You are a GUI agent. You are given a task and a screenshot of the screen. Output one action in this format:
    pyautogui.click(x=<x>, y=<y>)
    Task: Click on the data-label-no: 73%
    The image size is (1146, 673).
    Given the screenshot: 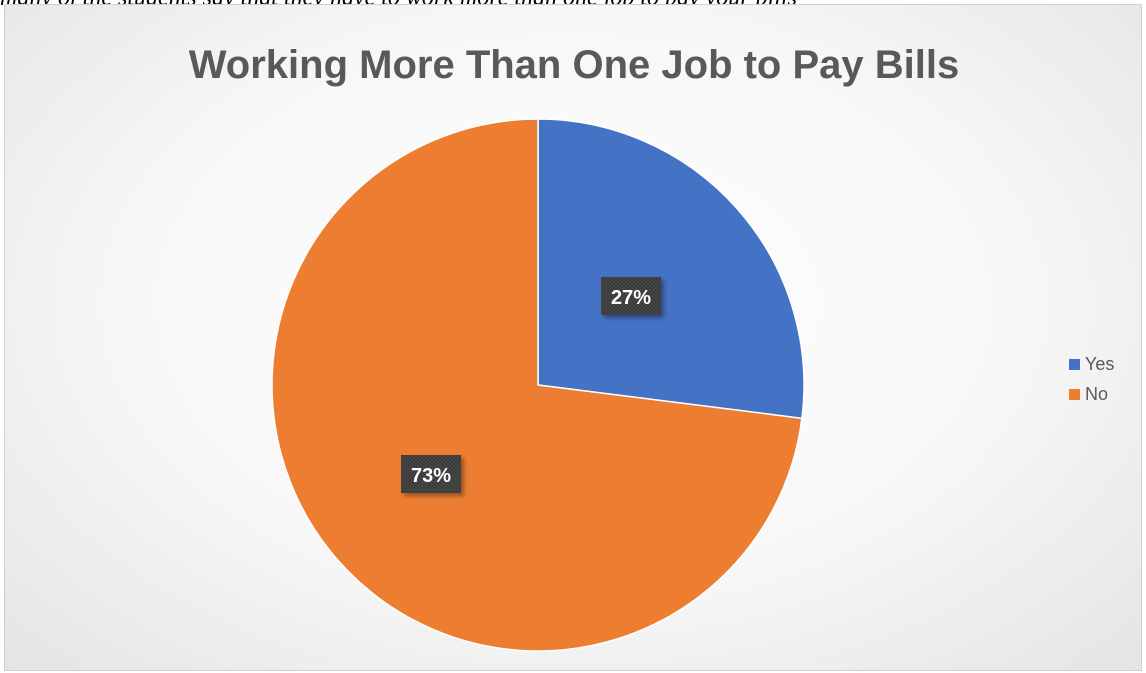 What is the action you would take?
    pyautogui.click(x=431, y=474)
    